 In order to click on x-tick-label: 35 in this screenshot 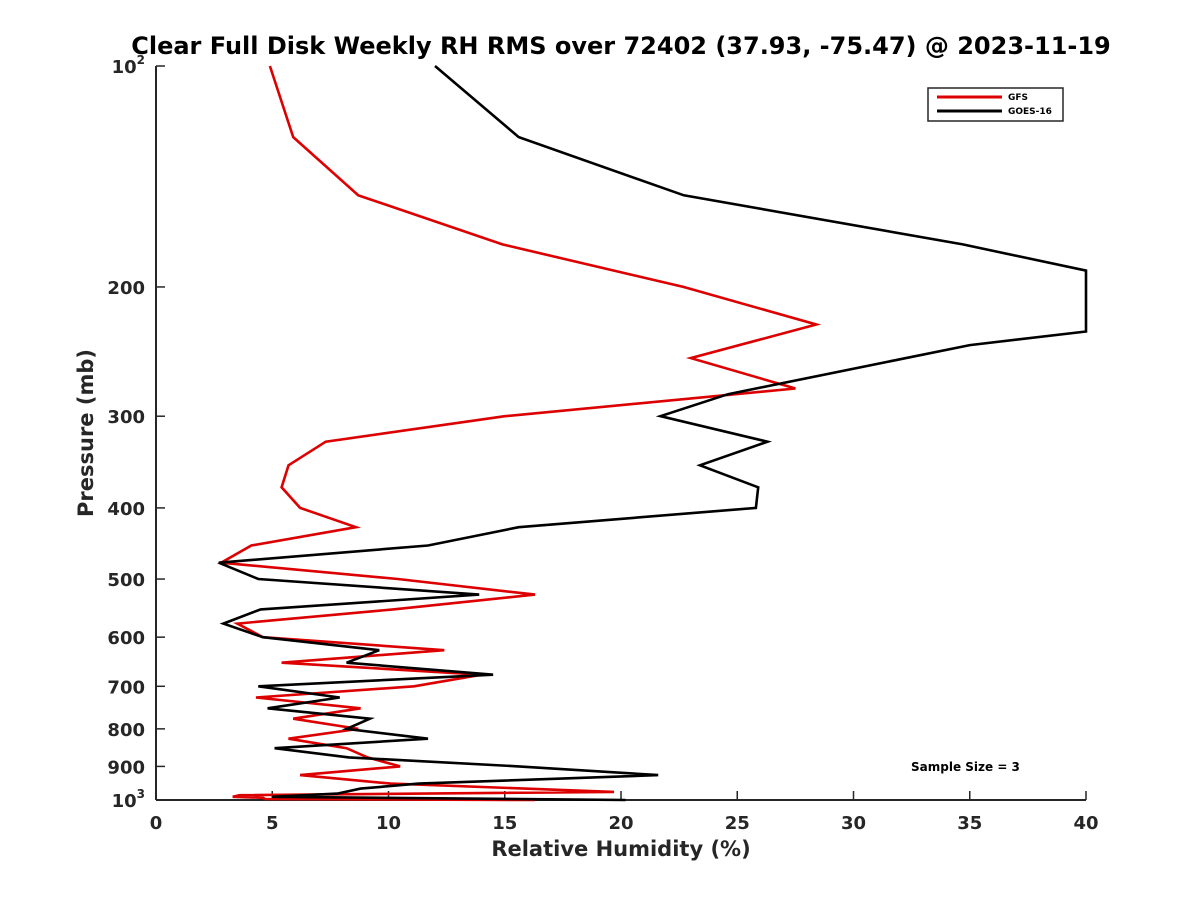, I will do `click(969, 823)`.